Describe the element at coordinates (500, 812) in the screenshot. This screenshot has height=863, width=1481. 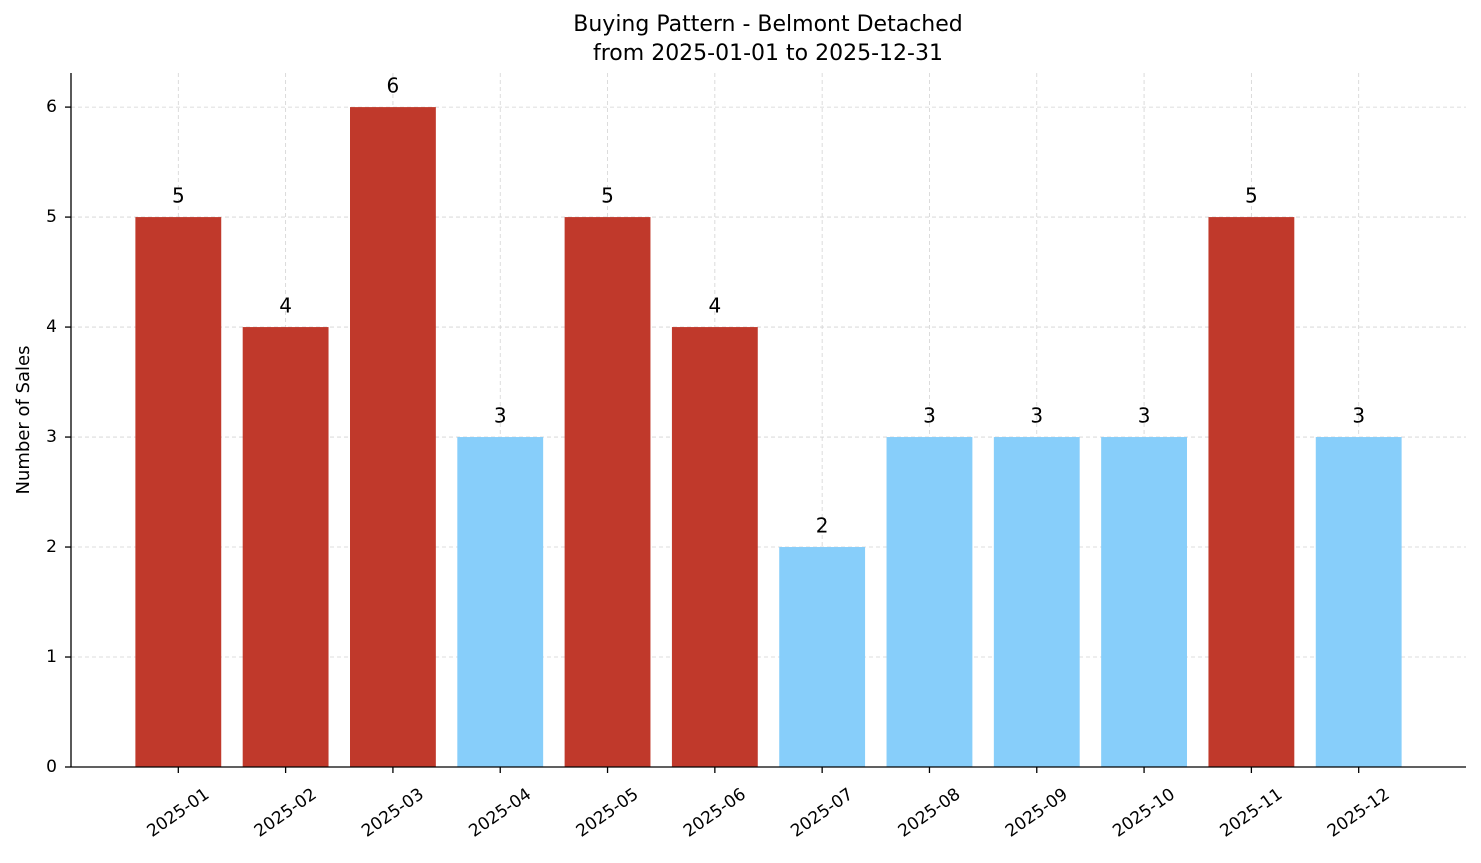
I see `x-tick-label: 2025-04` at that location.